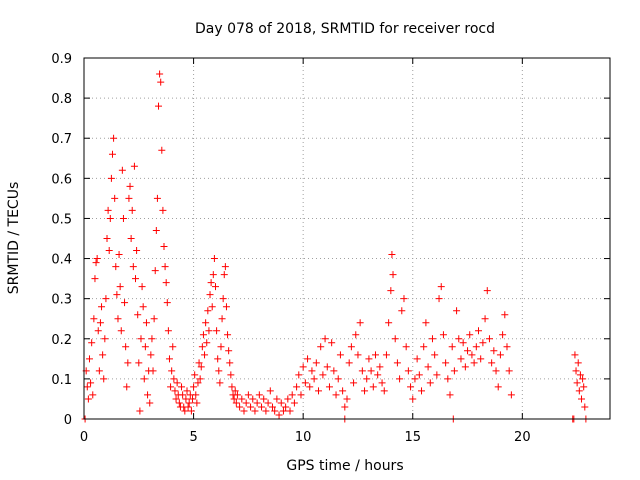 This screenshot has width=640, height=480. What do you see at coordinates (522, 437) in the screenshot?
I see `x-tick-label: 20` at bounding box center [522, 437].